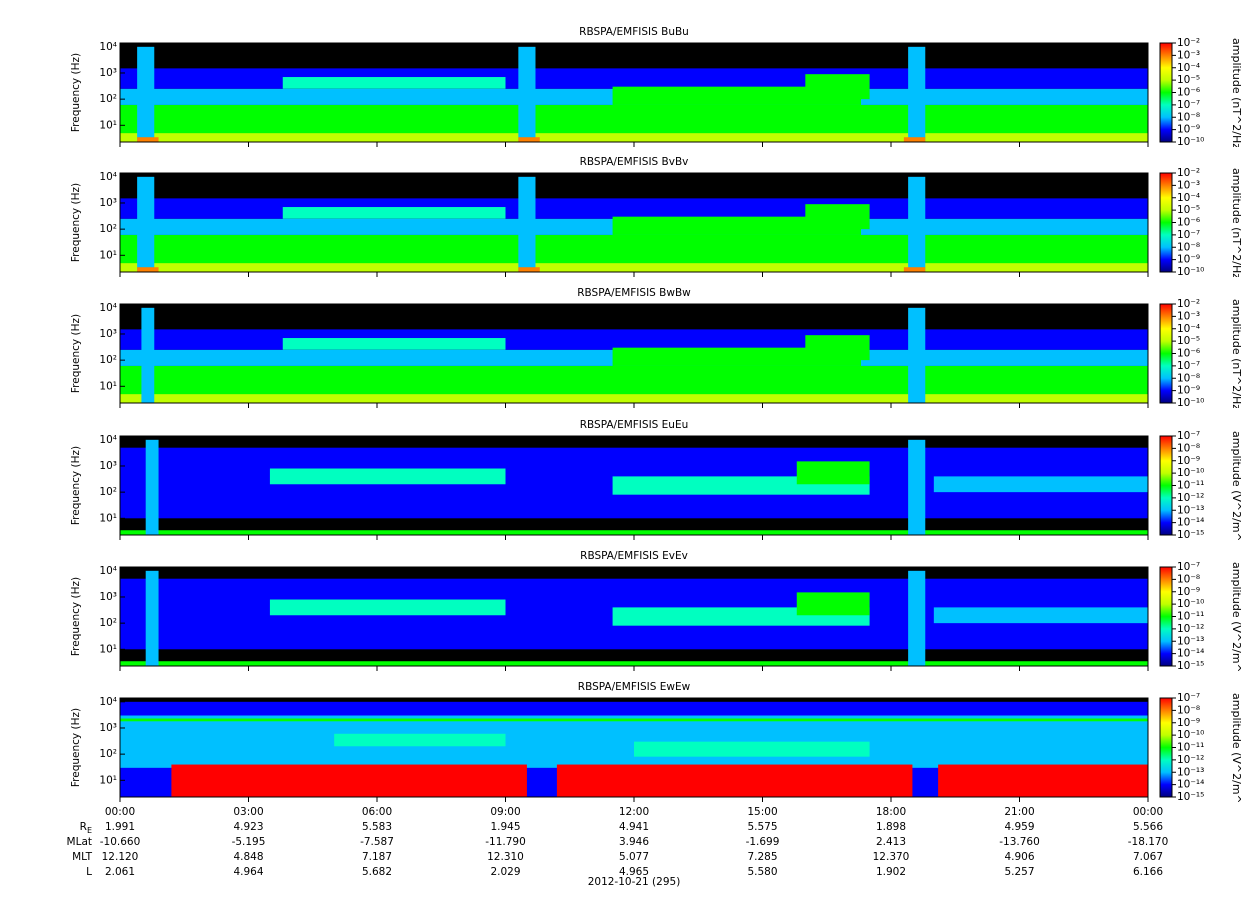 Image resolution: width=1248 pixels, height=903 pixels. Describe the element at coordinates (1019, 827) in the screenshot. I see `ephemeris-value: 4.959` at that location.